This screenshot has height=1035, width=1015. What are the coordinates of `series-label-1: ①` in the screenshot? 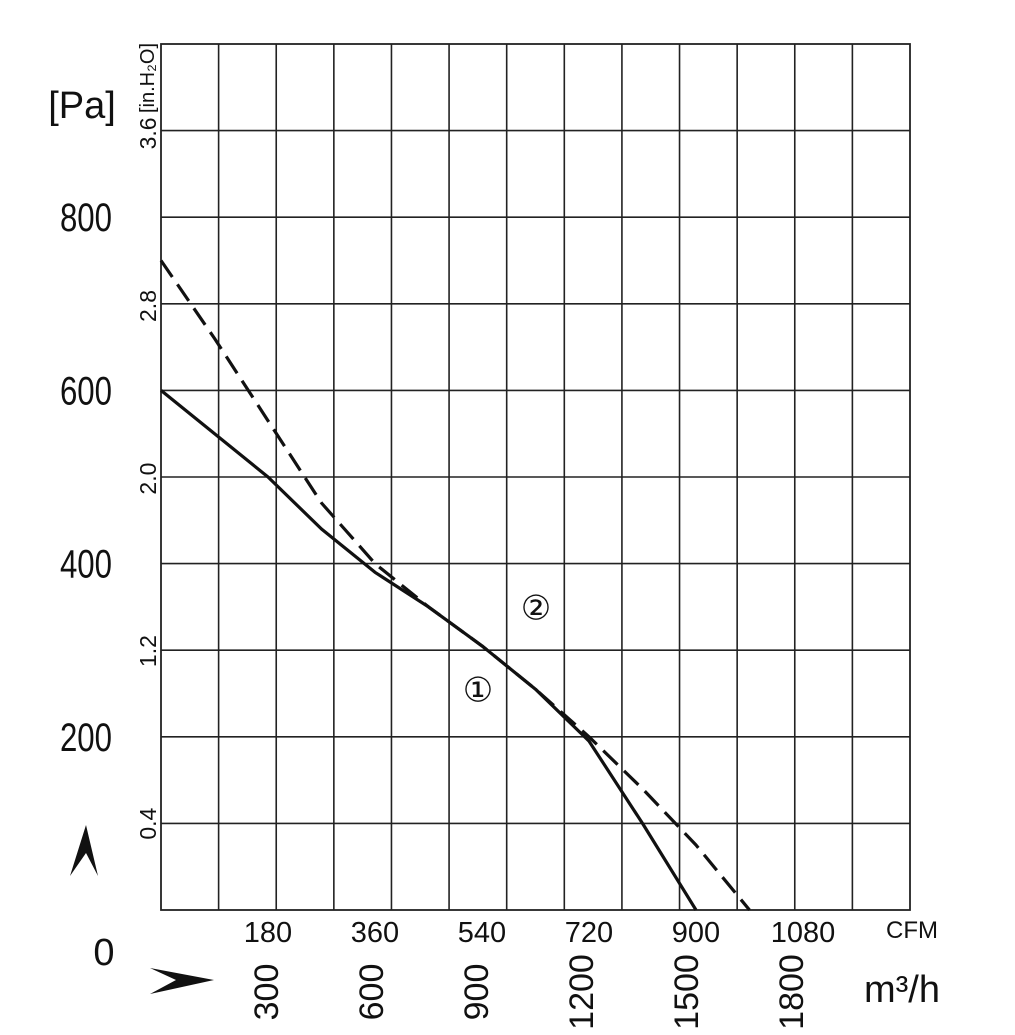 It's located at (478, 691).